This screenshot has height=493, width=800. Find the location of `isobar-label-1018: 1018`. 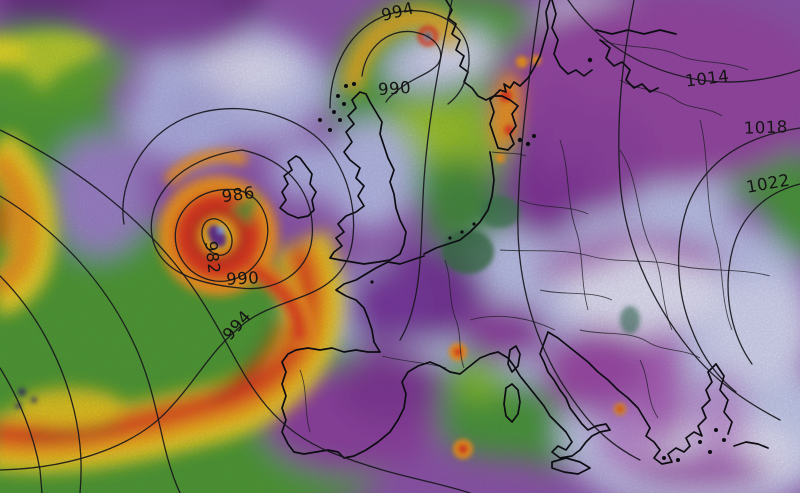

isobar-label-1018: 1018 is located at coordinates (765, 127).